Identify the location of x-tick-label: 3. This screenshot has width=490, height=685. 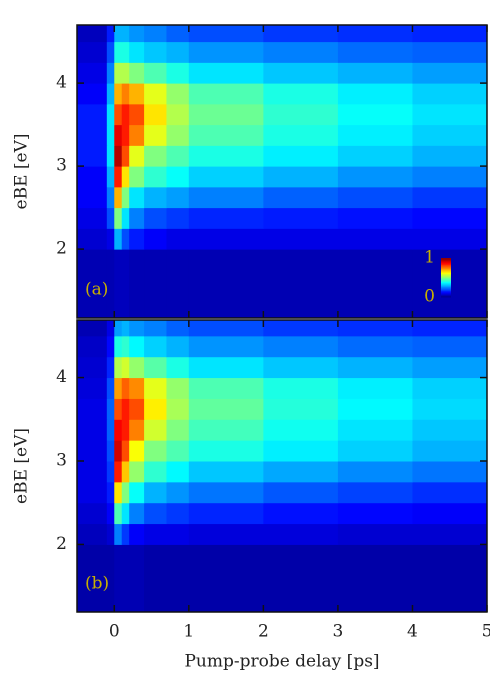
(337, 632).